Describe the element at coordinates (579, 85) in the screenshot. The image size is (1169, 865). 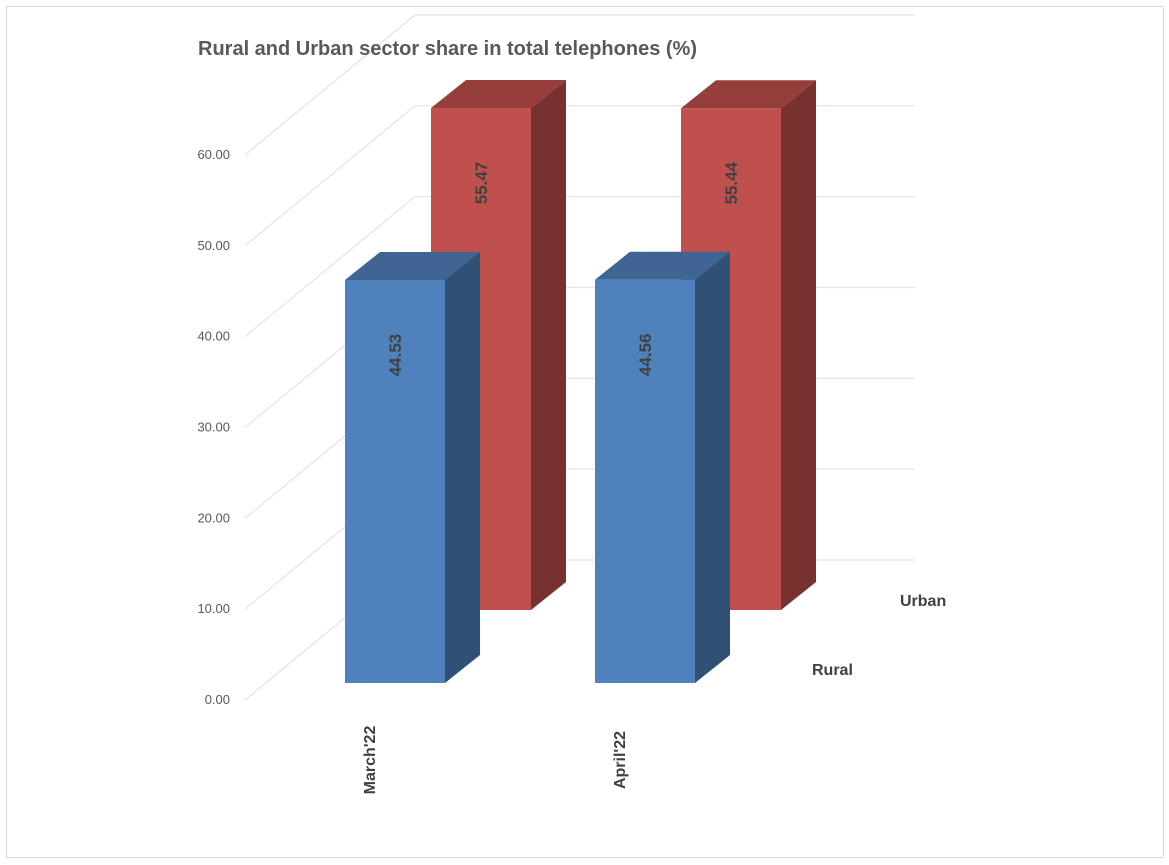
I see `gridline` at that location.